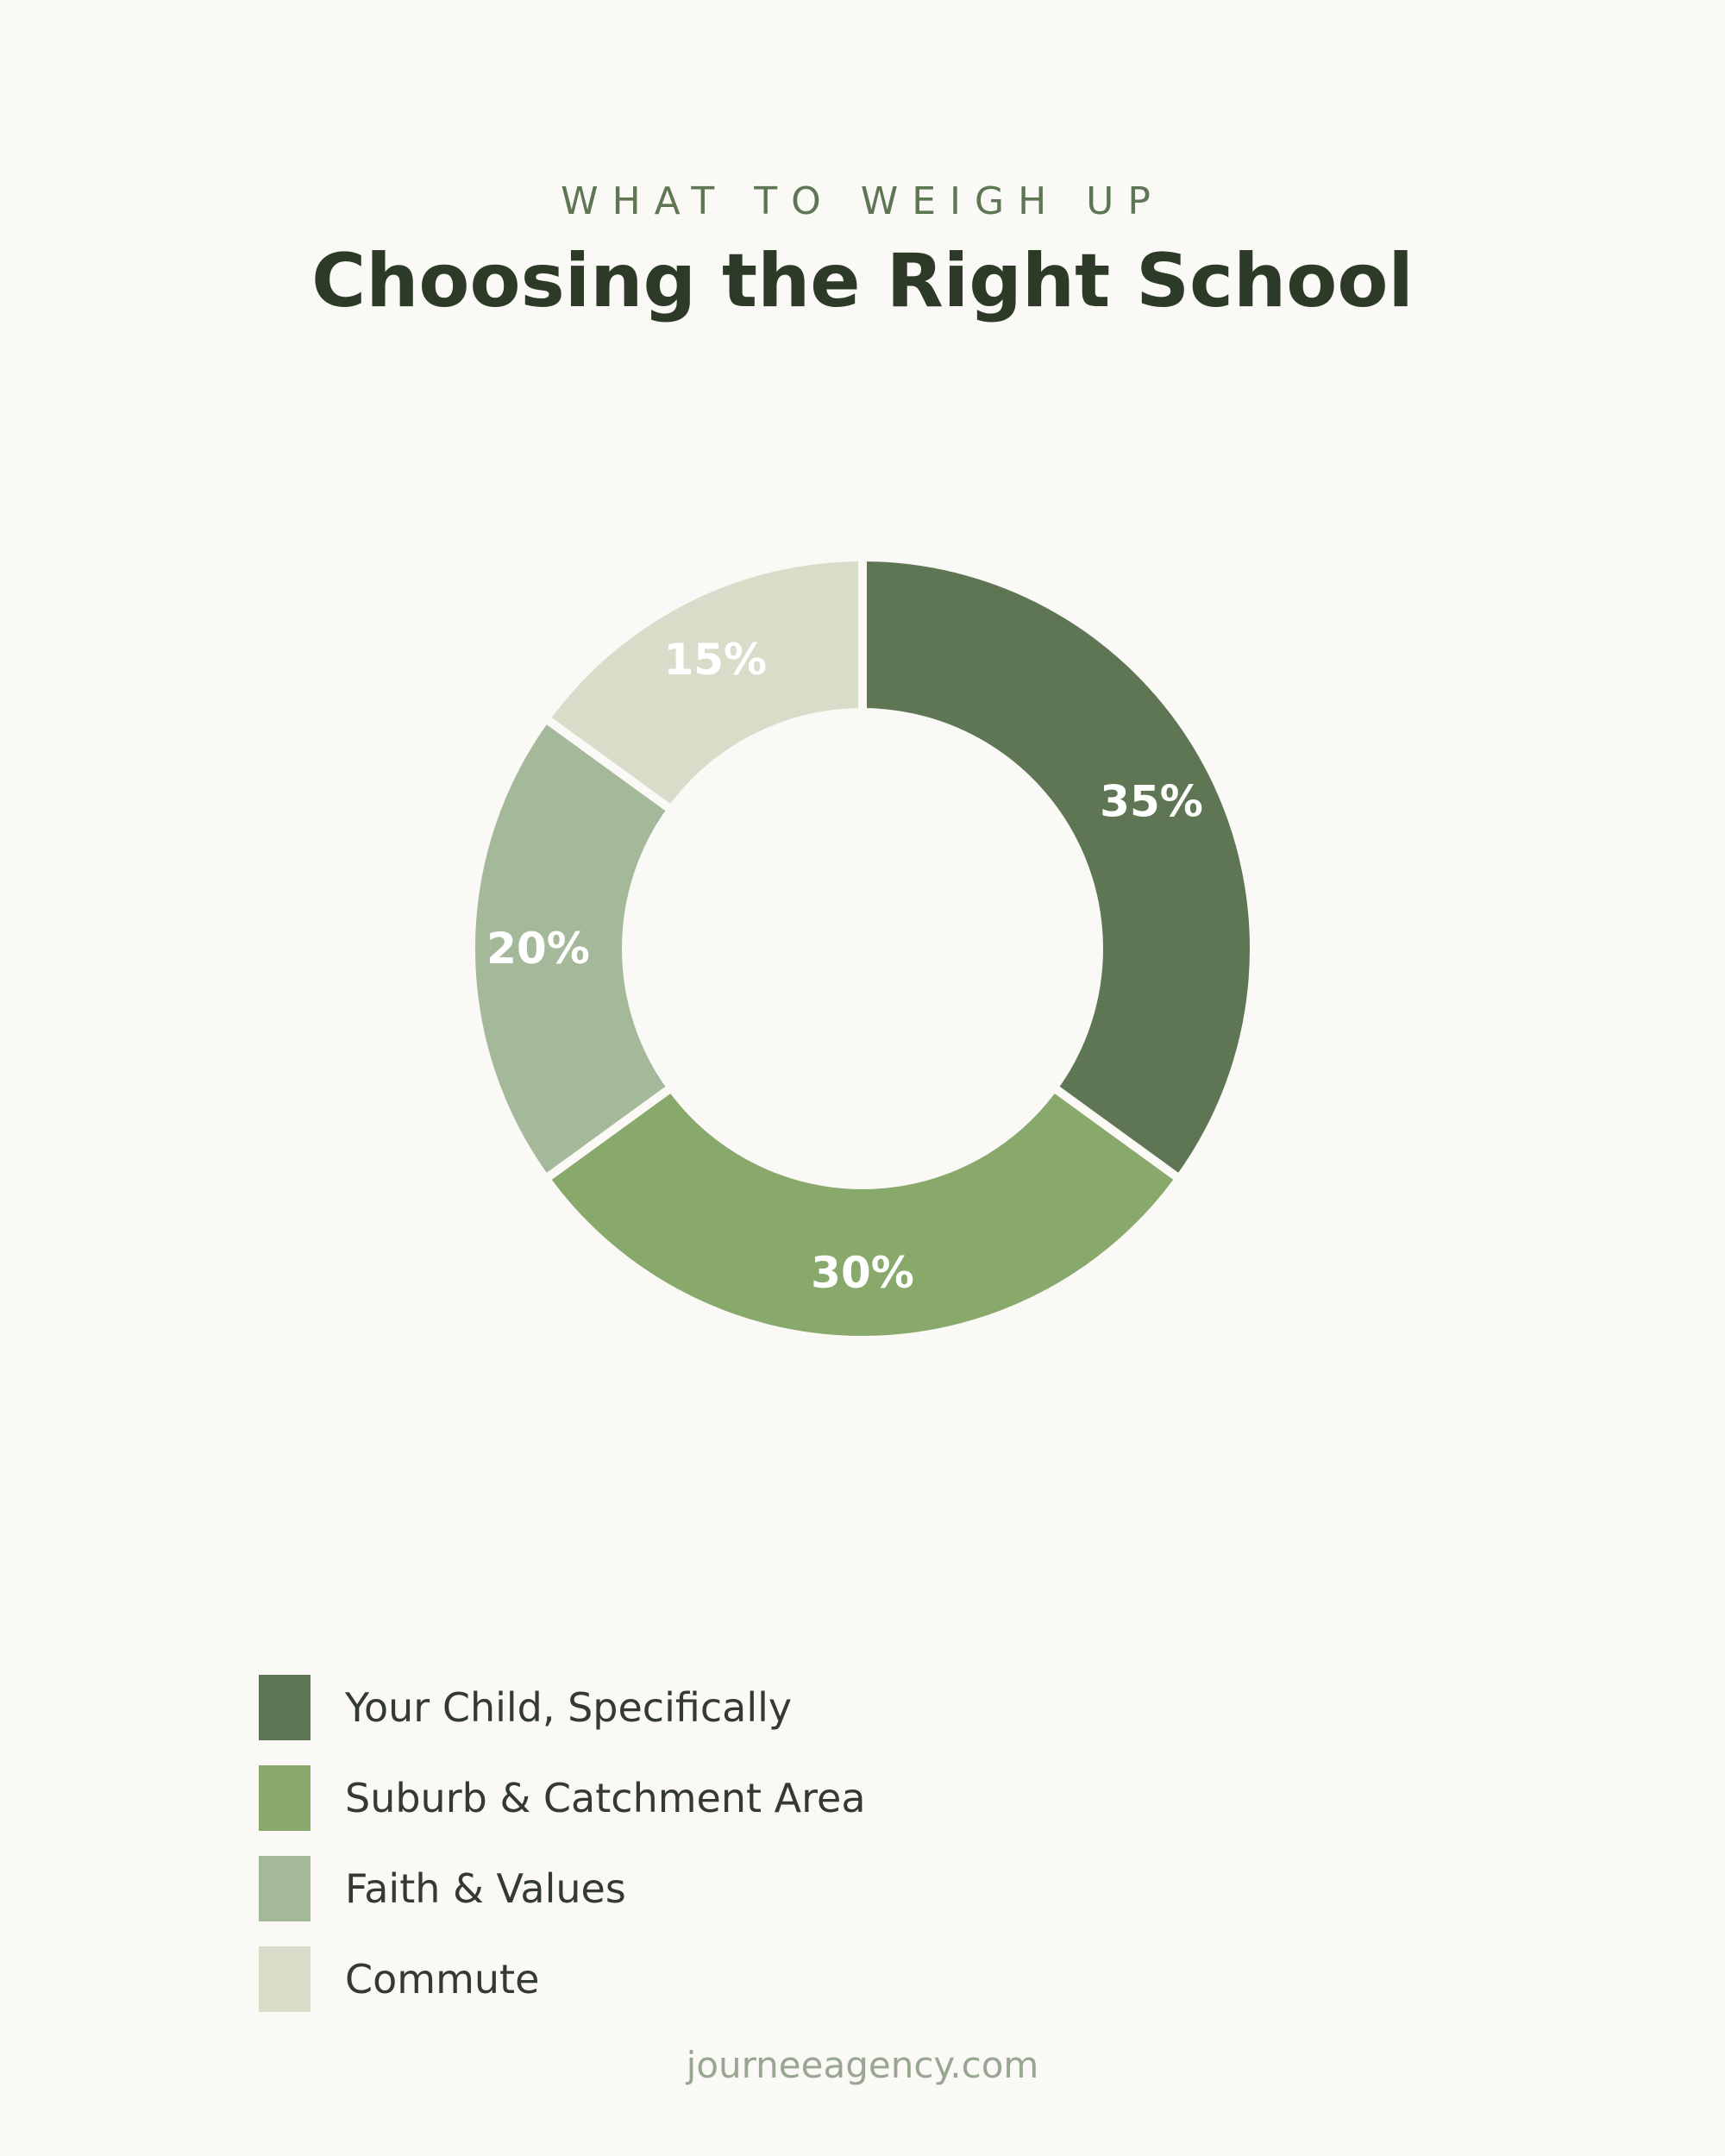 The width and height of the screenshot is (1725, 2156). I want to click on legend-item: Faith & Values, so click(562, 1888).